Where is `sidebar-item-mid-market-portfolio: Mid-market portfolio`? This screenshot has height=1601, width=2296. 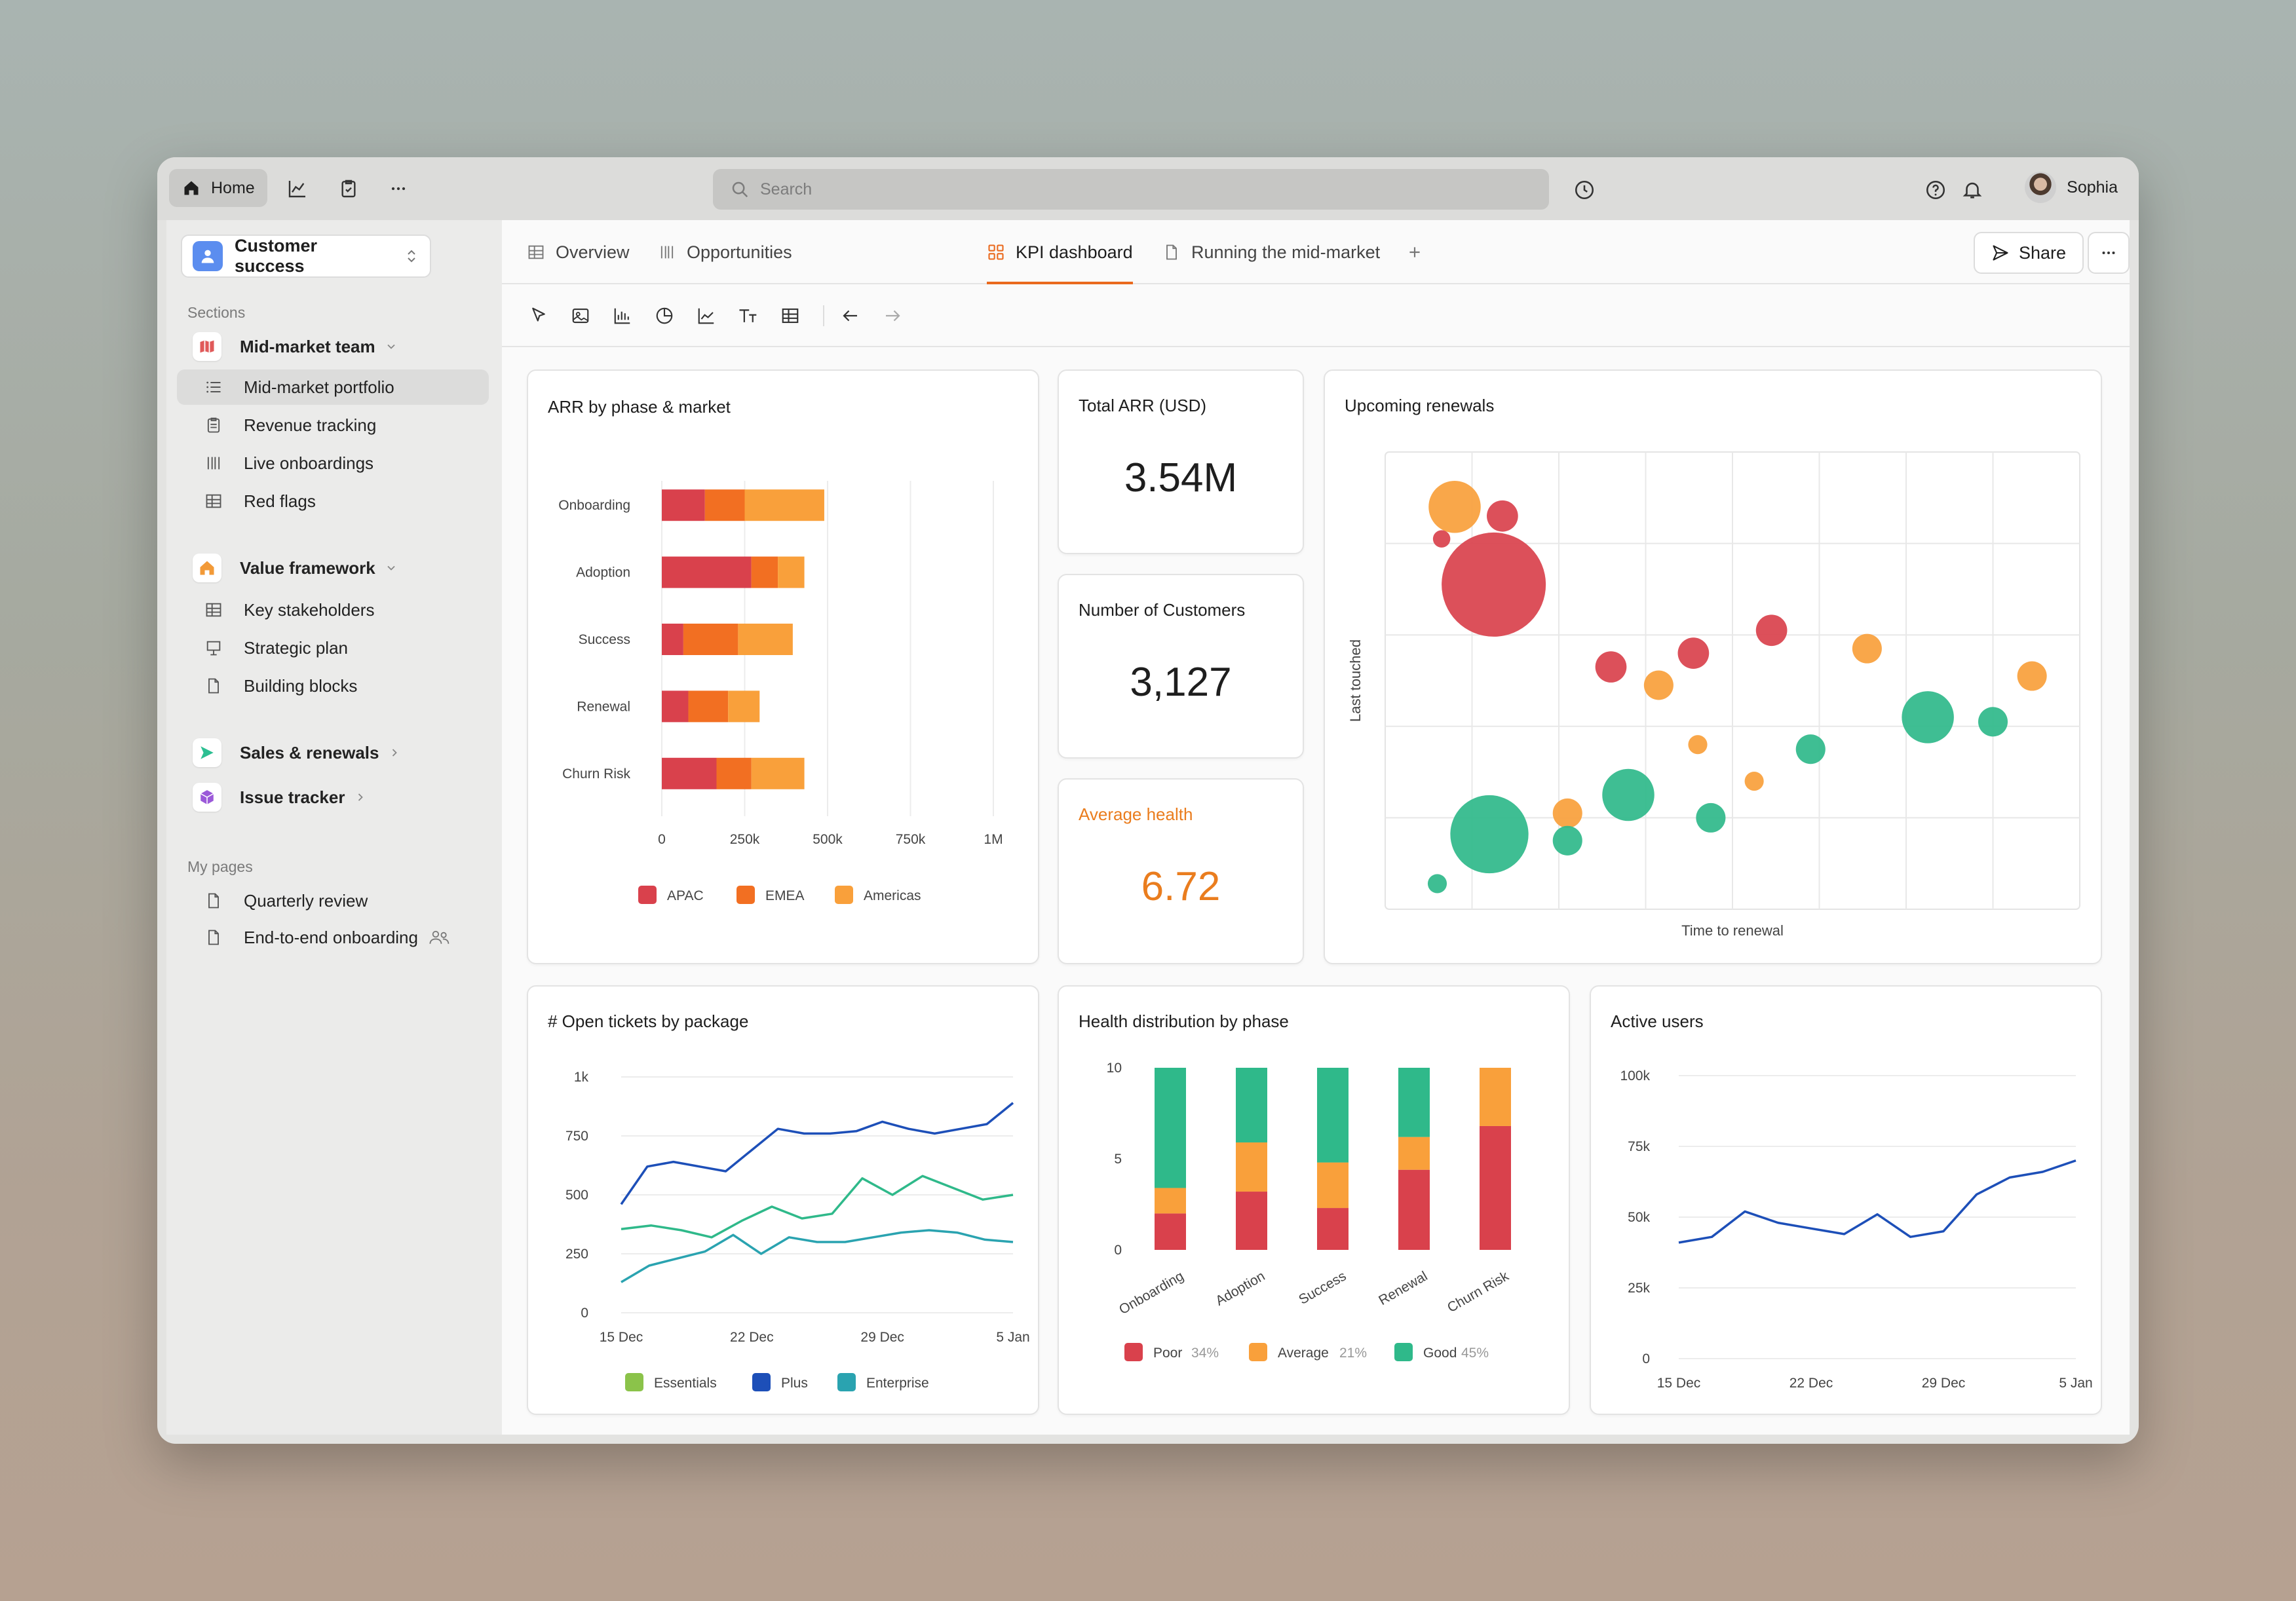
sidebar-item-mid-market-portfolio: Mid-market portfolio is located at coordinates (333, 387).